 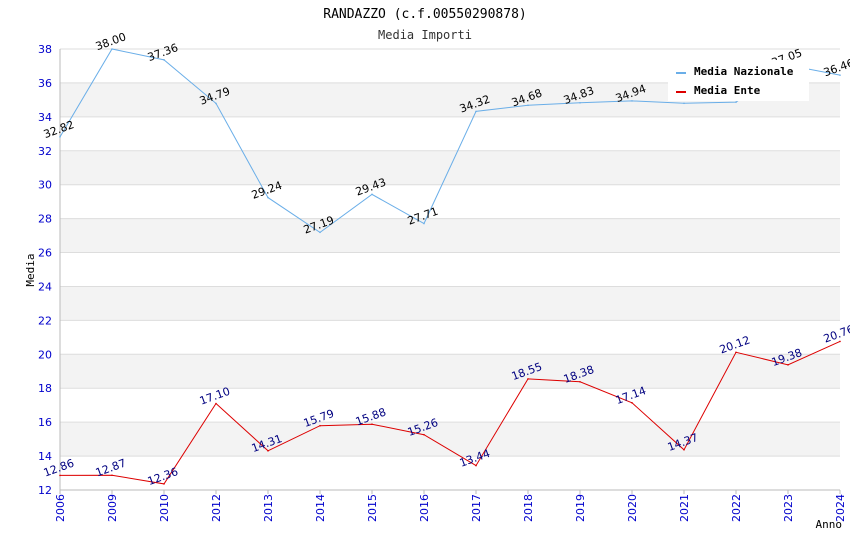 I want to click on y-tick-label: 18, so click(x=45, y=388).